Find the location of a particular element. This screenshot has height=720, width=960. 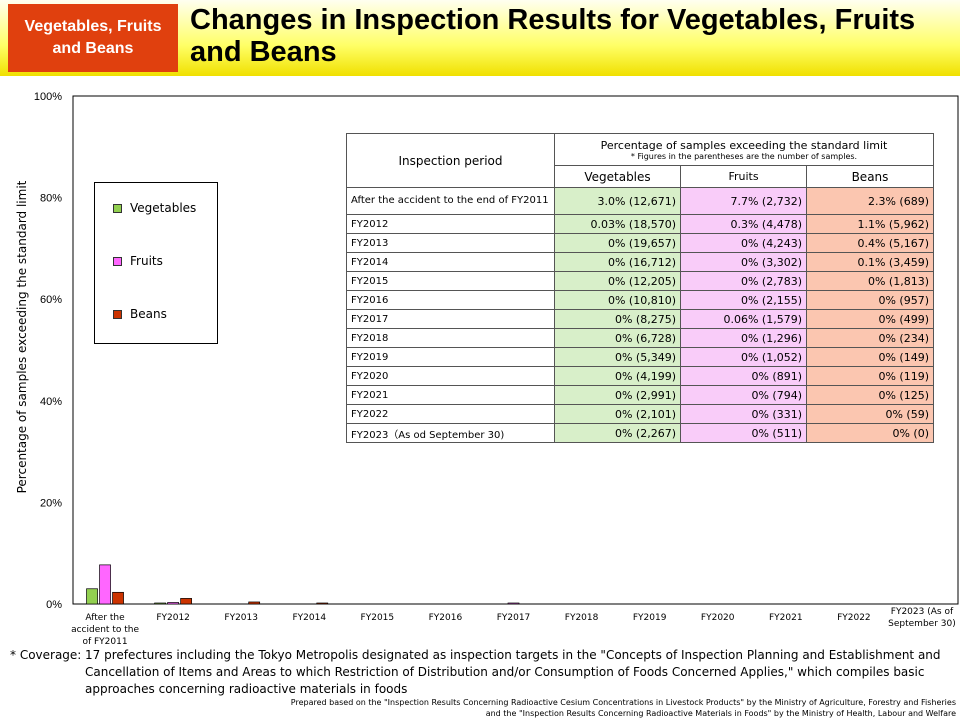

table-row: FY2019 0% (5,349) 0% (1,052) 0% (149) is located at coordinates (640, 357).